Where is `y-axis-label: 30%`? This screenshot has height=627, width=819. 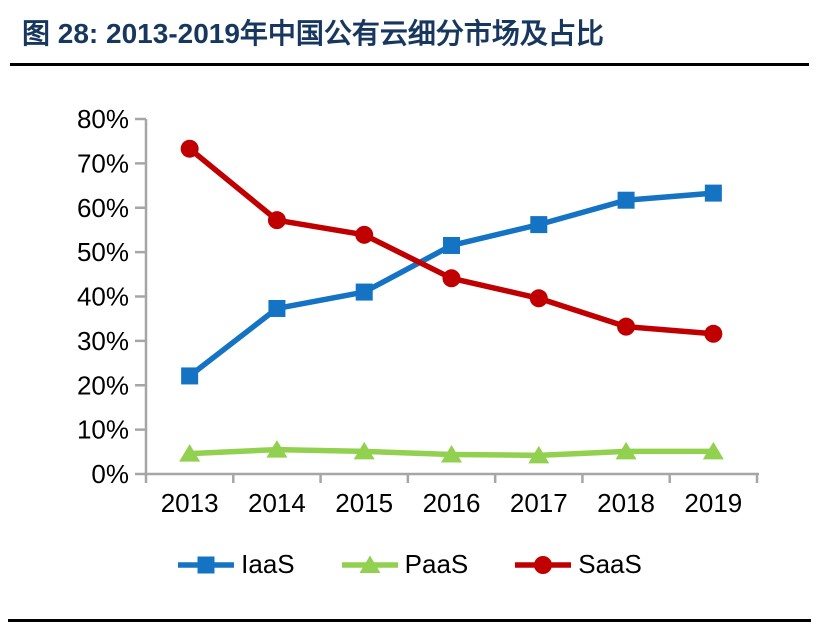 y-axis-label: 30% is located at coordinates (103, 341).